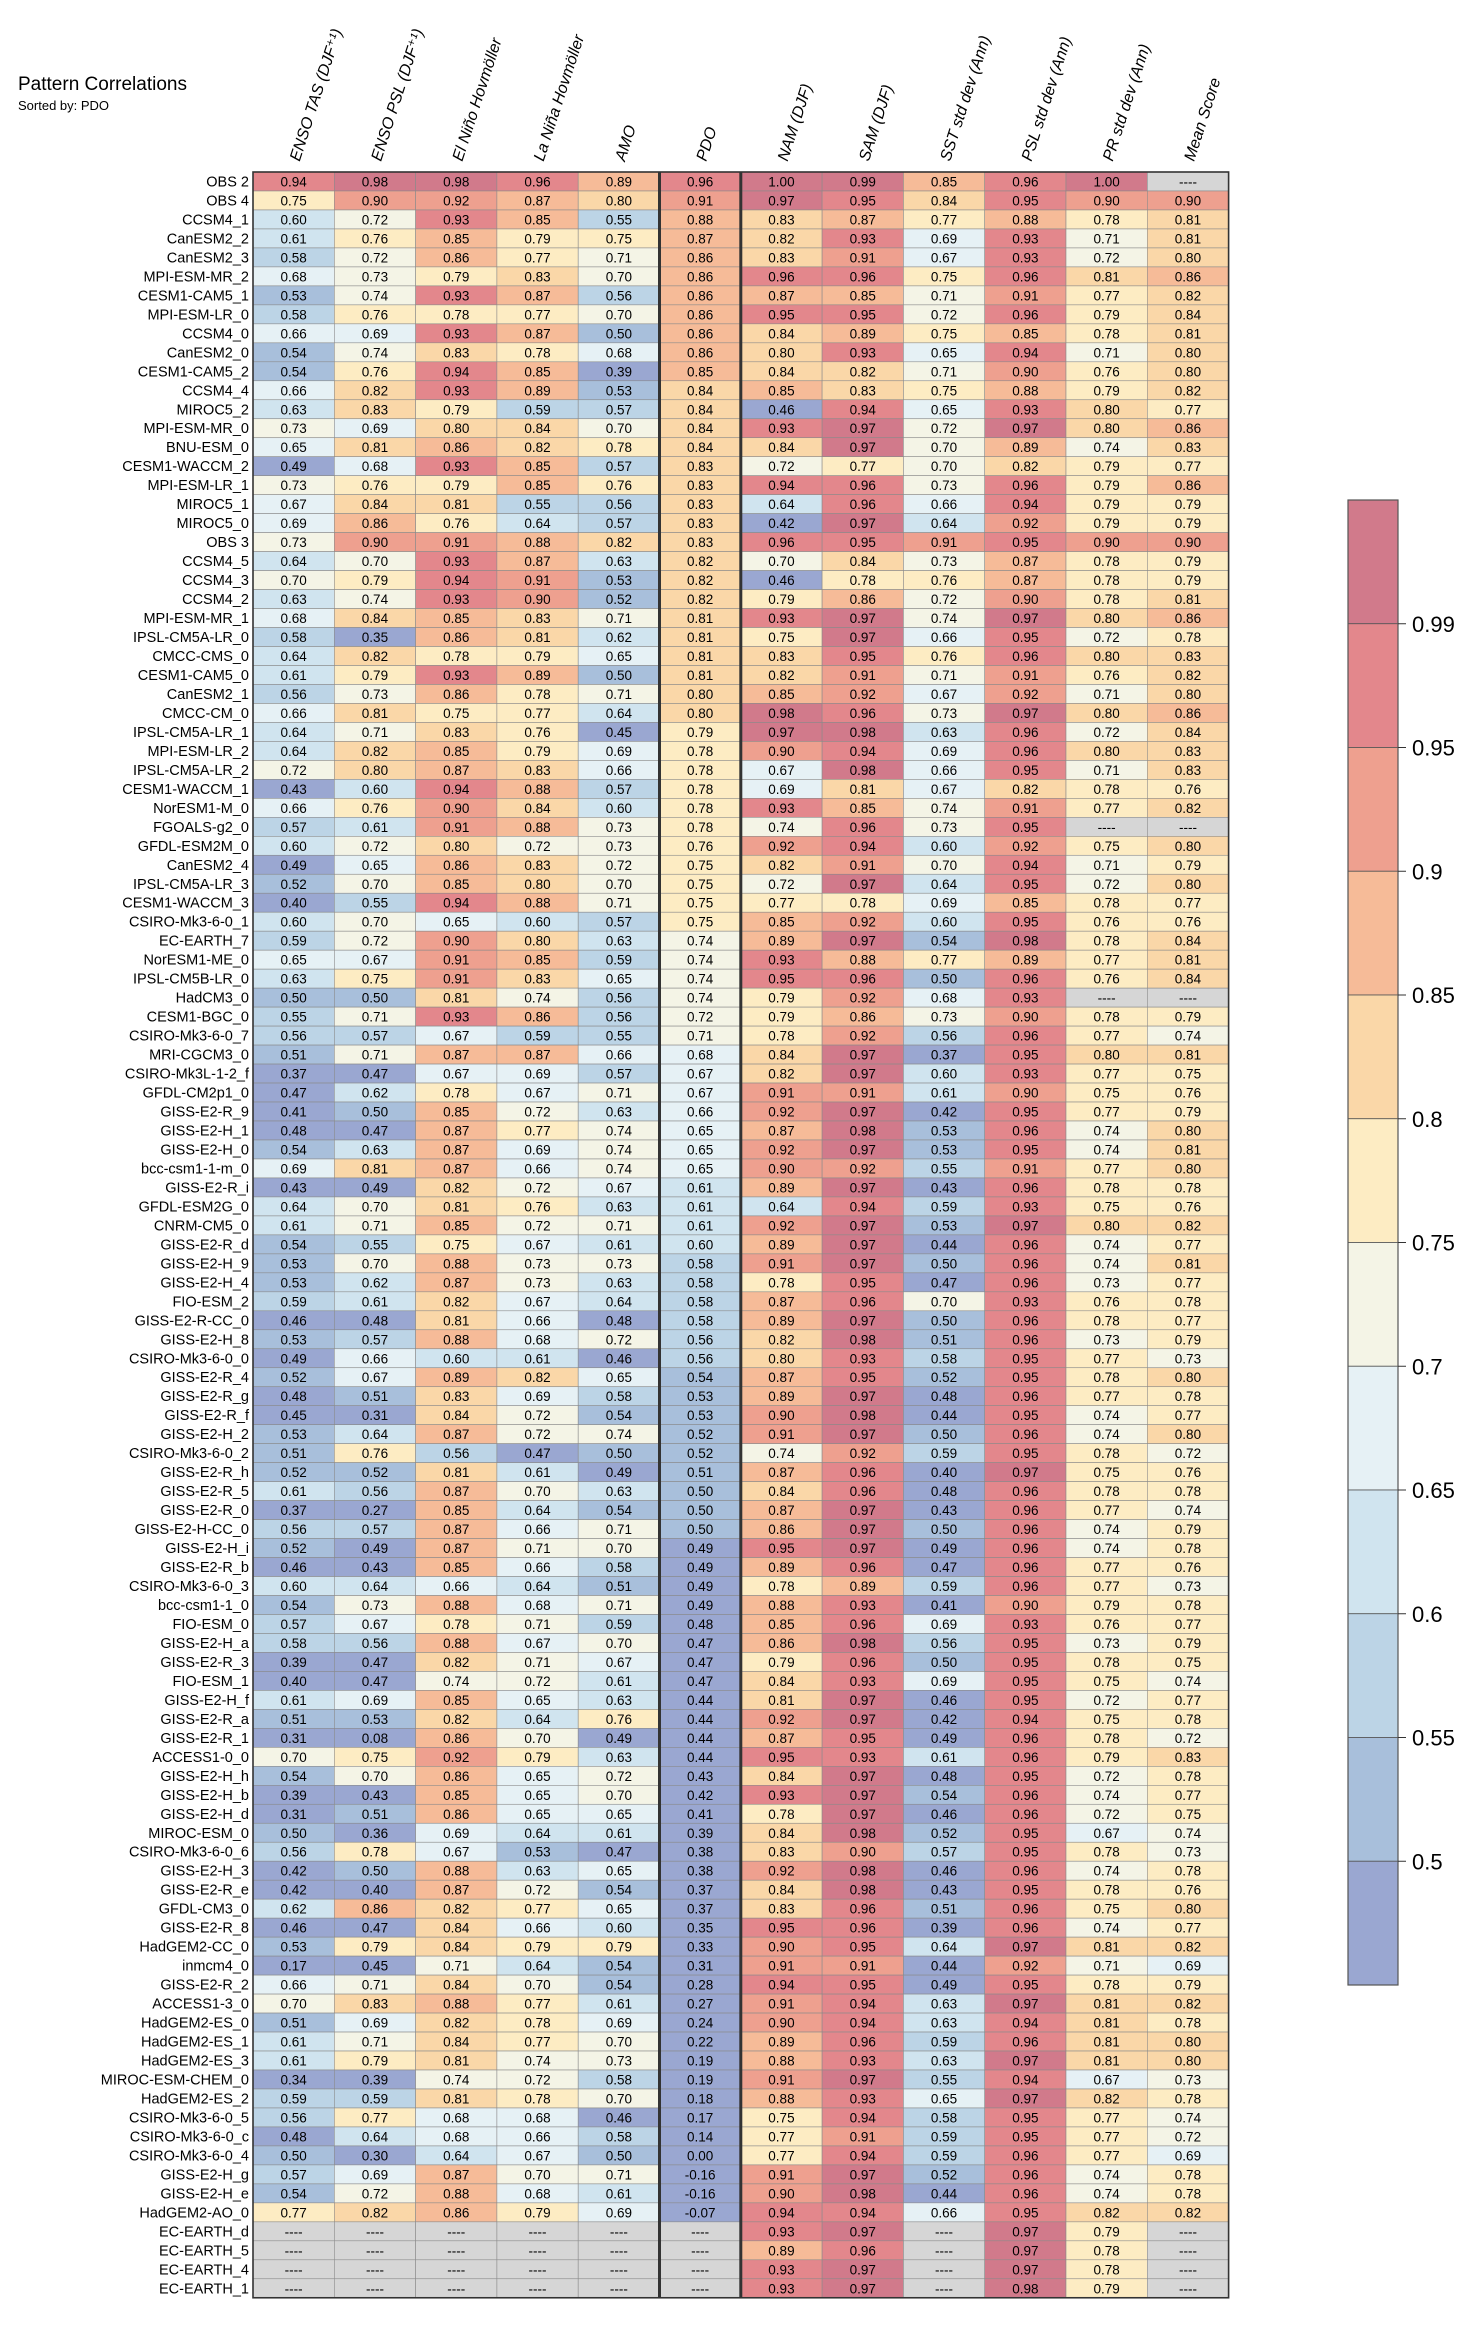 The image size is (1469, 2342). What do you see at coordinates (294, 314) in the screenshot?
I see `cell-value-label: 0.58` at bounding box center [294, 314].